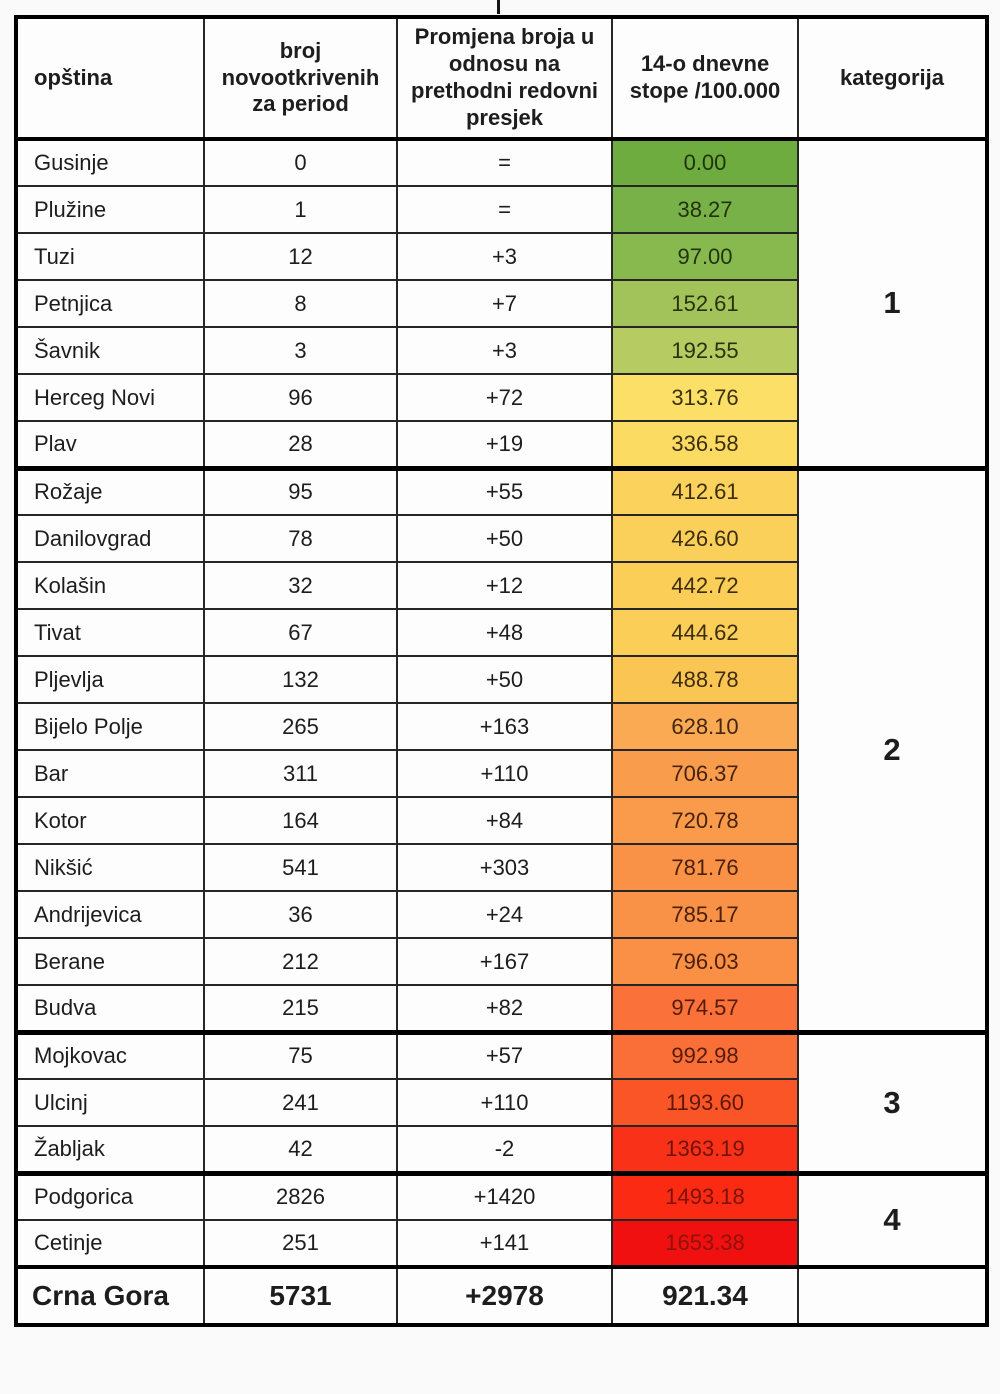 This screenshot has width=1000, height=1394. Describe the element at coordinates (110, 1149) in the screenshot. I see `municipality-name-cell: Žabljak` at that location.